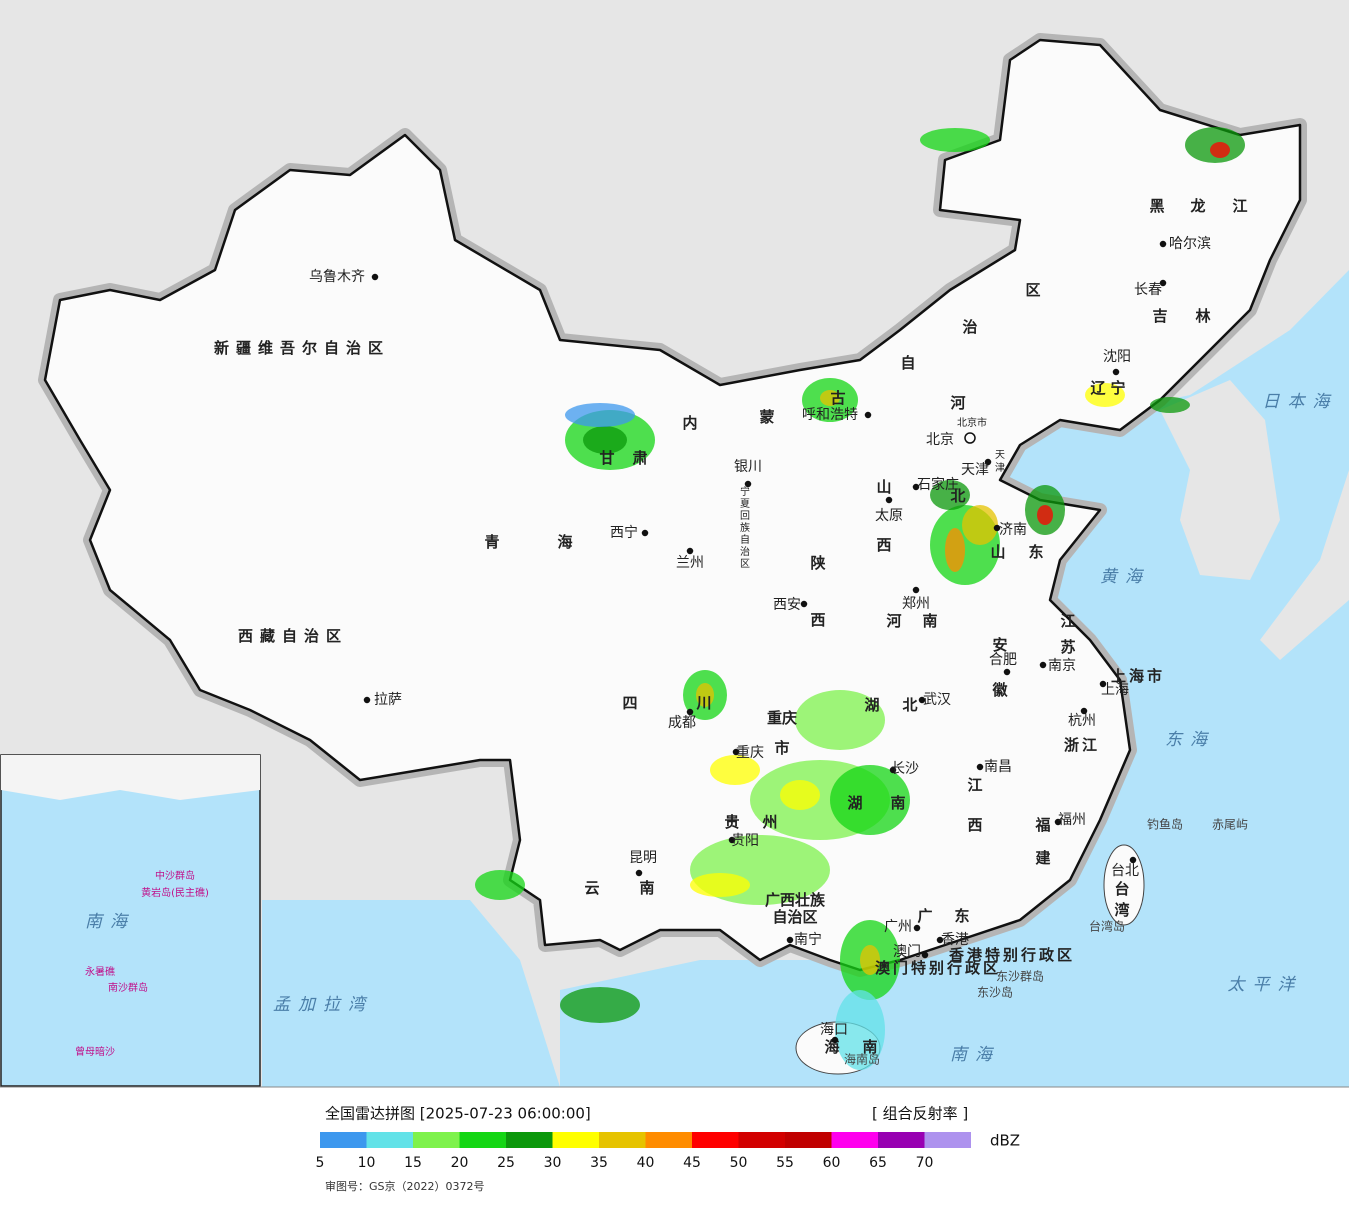  Describe the element at coordinates (1082, 745) in the screenshot. I see `province-label: 浙江` at that location.